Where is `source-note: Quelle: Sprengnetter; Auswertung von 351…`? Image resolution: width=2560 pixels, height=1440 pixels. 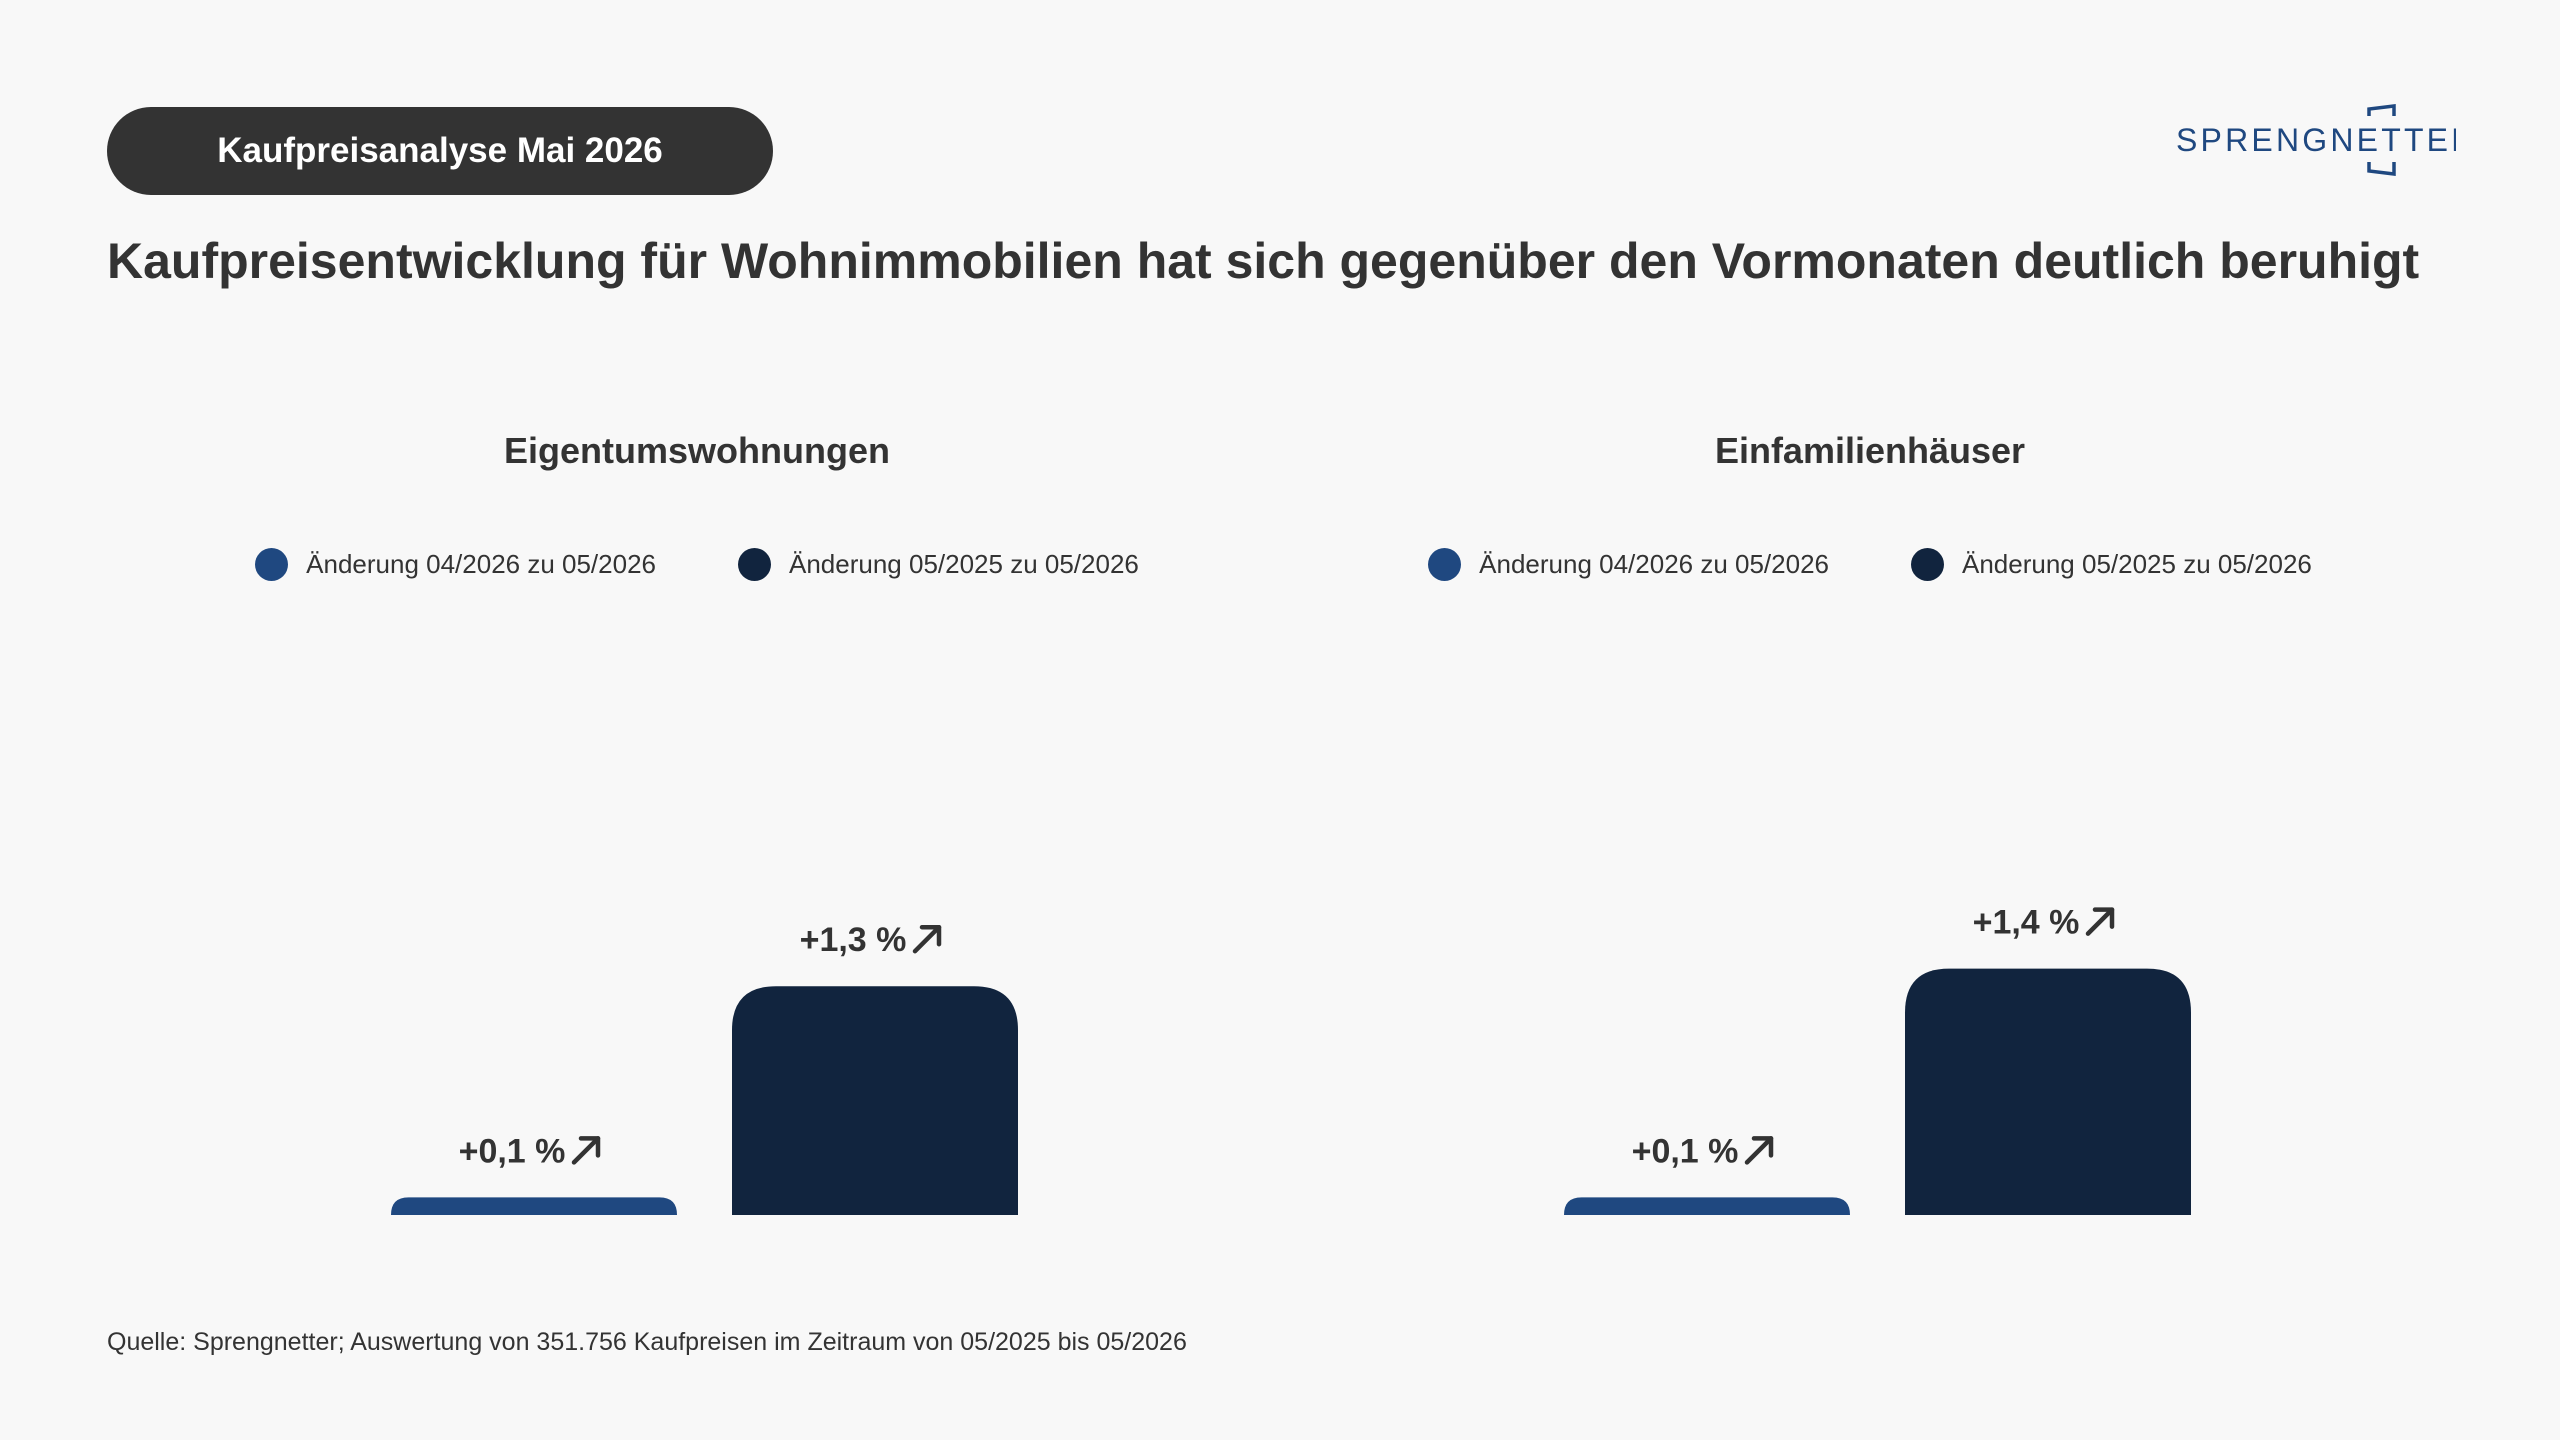 source-note: Quelle: Sprengnetter; Auswertung von 351… is located at coordinates (647, 1342).